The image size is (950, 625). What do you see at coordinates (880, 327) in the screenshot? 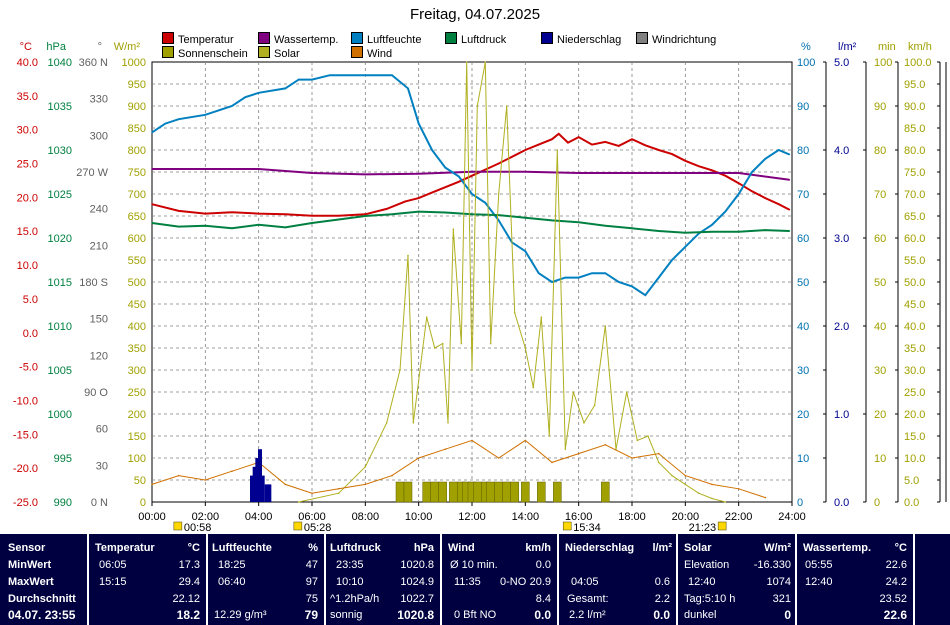
I see `sunmin-tick-label: 40` at bounding box center [880, 327].